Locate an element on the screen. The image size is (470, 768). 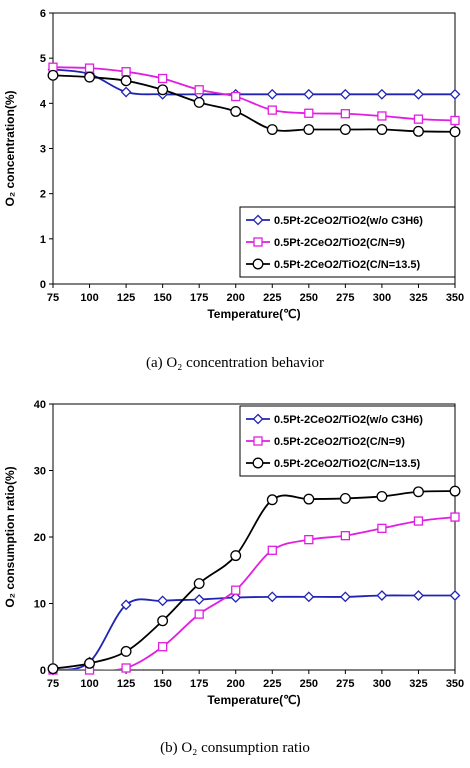
y-tick-label: 4 is located at coordinates (43, 104).